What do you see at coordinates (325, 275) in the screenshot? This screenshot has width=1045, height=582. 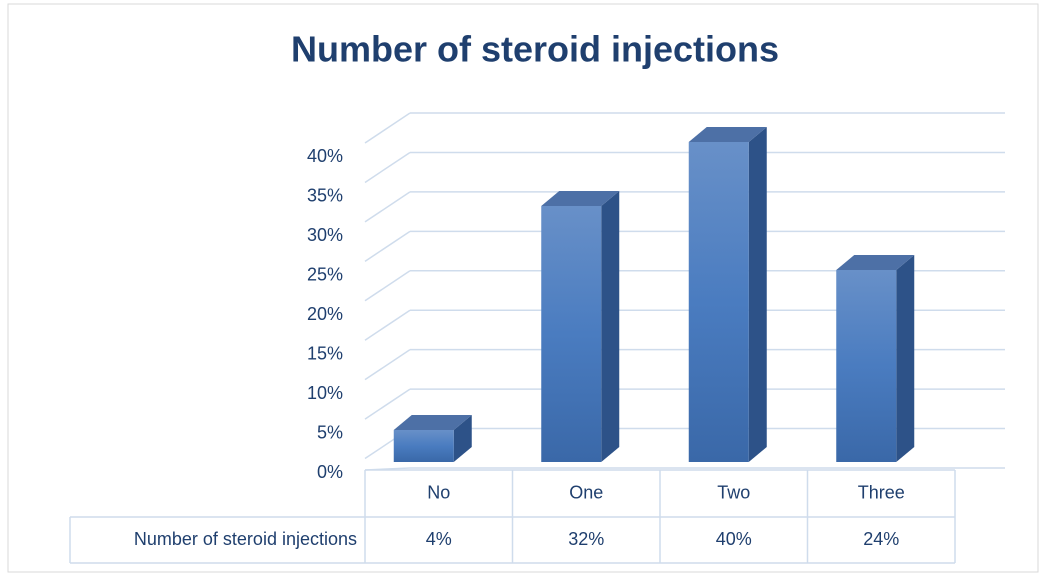 I see `y-tick-label: 25%` at bounding box center [325, 275].